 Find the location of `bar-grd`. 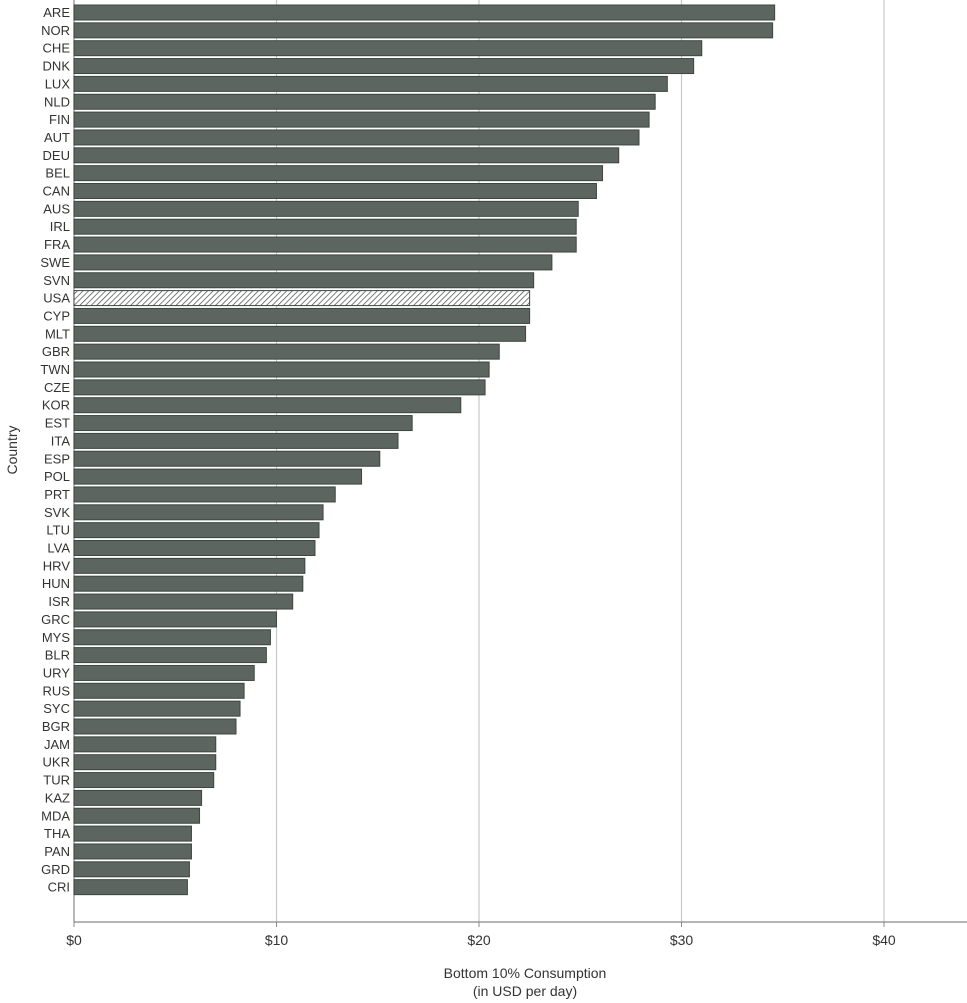

bar-grd is located at coordinates (131, 869).